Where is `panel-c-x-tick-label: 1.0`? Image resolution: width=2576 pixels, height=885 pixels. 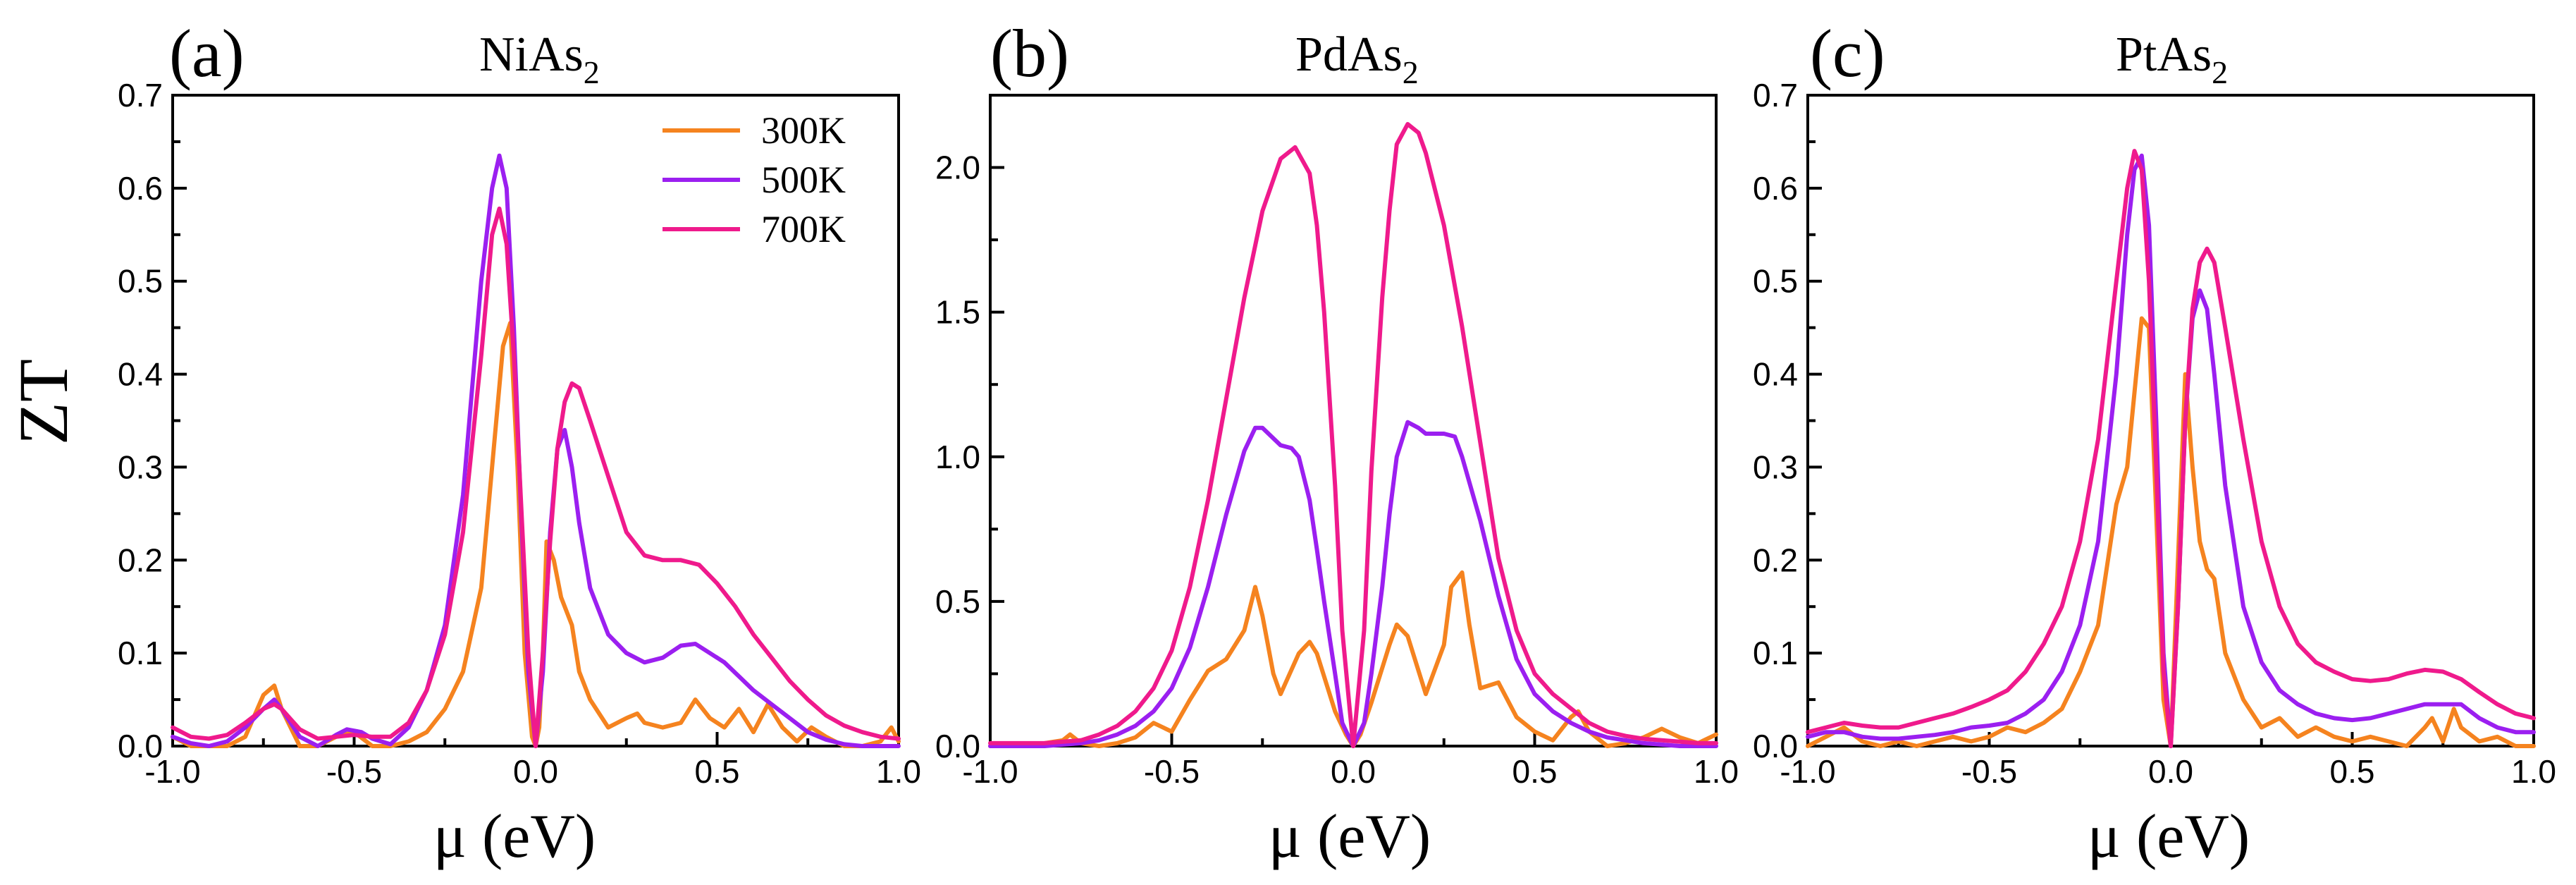
panel-c-x-tick-label: 1.0 is located at coordinates (2533, 771).